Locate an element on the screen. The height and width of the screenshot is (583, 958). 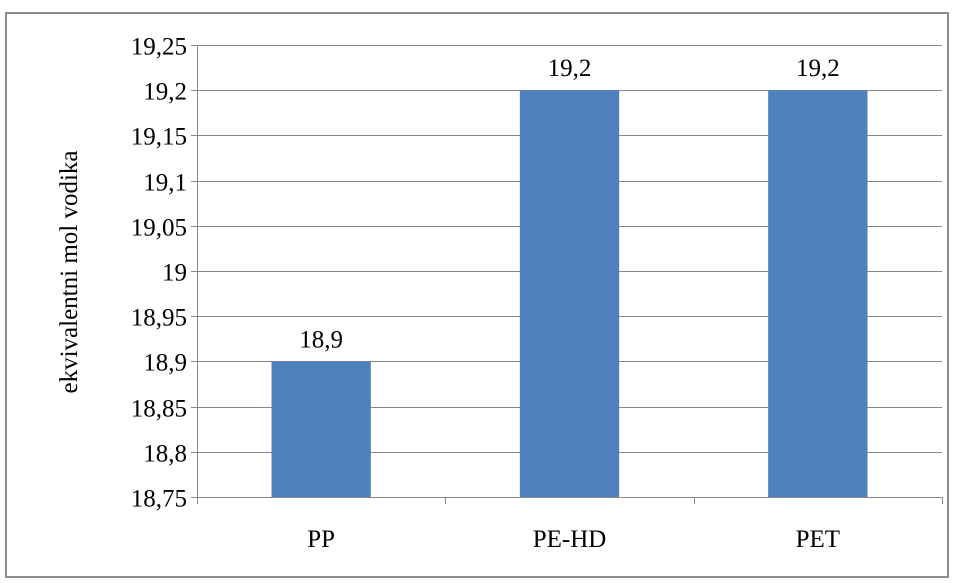
data-label: 18,9 is located at coordinates (321, 339).